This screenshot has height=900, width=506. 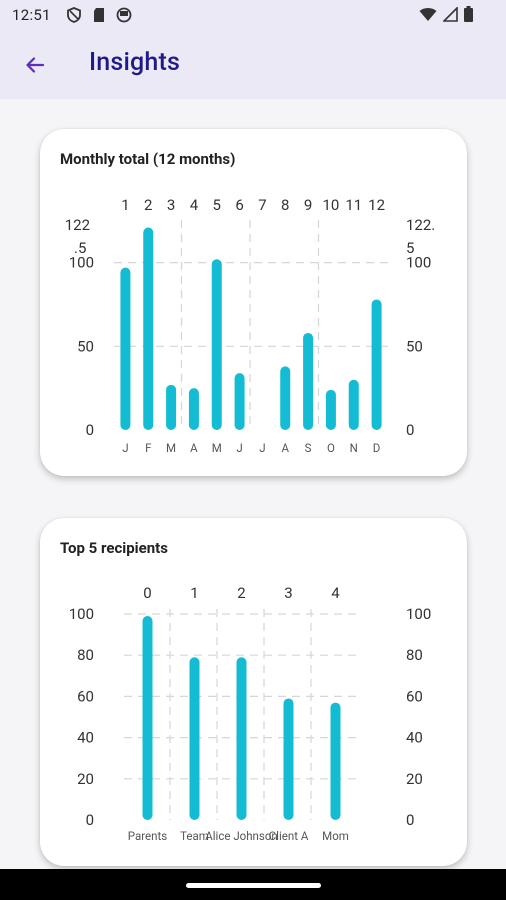 I want to click on recipients-card-title: Top 5 recipients, so click(x=114, y=548).